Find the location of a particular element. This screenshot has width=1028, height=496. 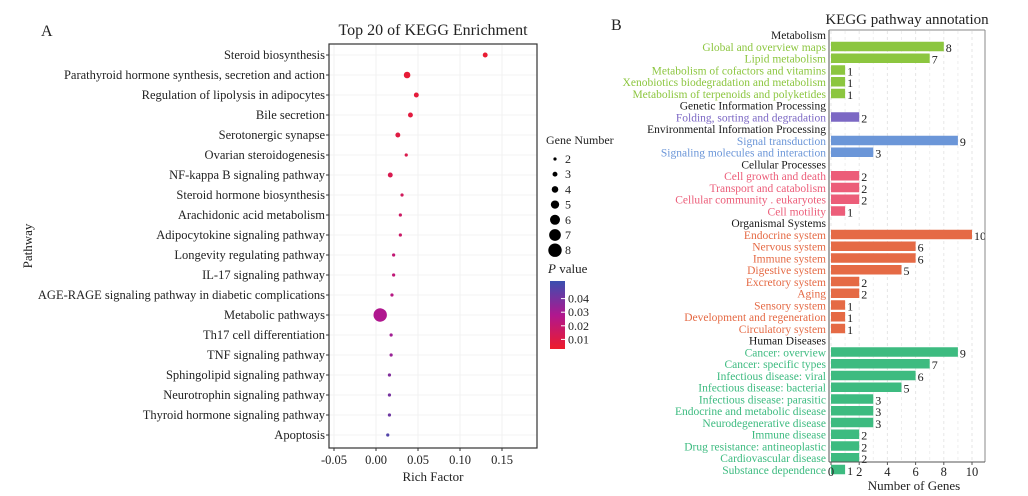

panel-b-category-label: Immune disease is located at coordinates (789, 436).